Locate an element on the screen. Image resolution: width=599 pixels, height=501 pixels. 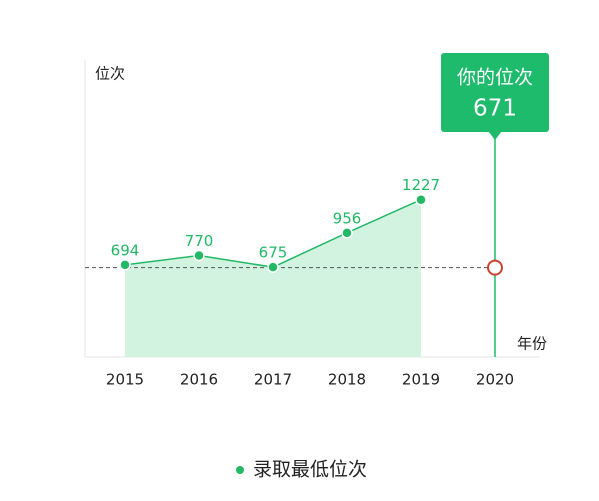
x-axis-label: 年份 is located at coordinates (532, 344).